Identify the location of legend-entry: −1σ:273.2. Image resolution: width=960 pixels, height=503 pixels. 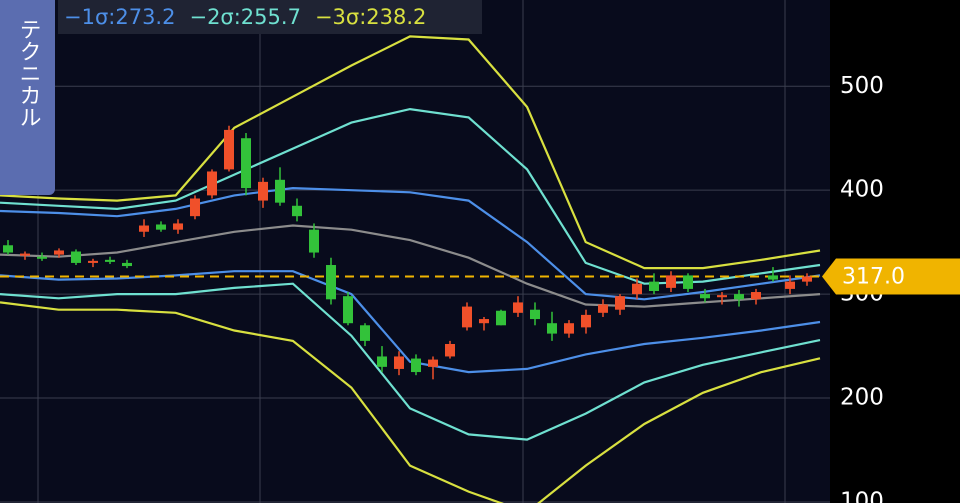
(120, 17).